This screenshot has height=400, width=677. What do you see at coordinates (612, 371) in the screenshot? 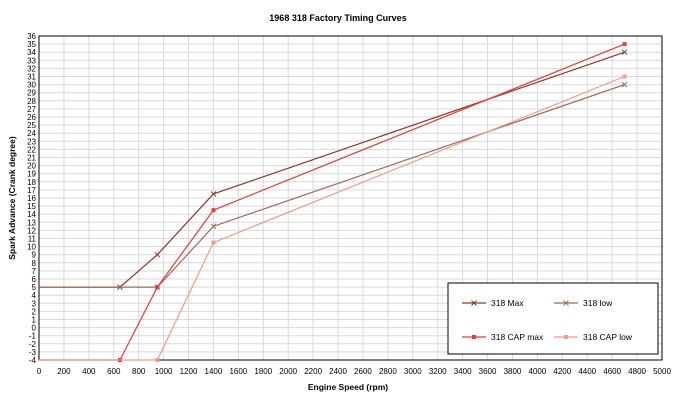
I see `x-tick-label: 4600` at bounding box center [612, 371].